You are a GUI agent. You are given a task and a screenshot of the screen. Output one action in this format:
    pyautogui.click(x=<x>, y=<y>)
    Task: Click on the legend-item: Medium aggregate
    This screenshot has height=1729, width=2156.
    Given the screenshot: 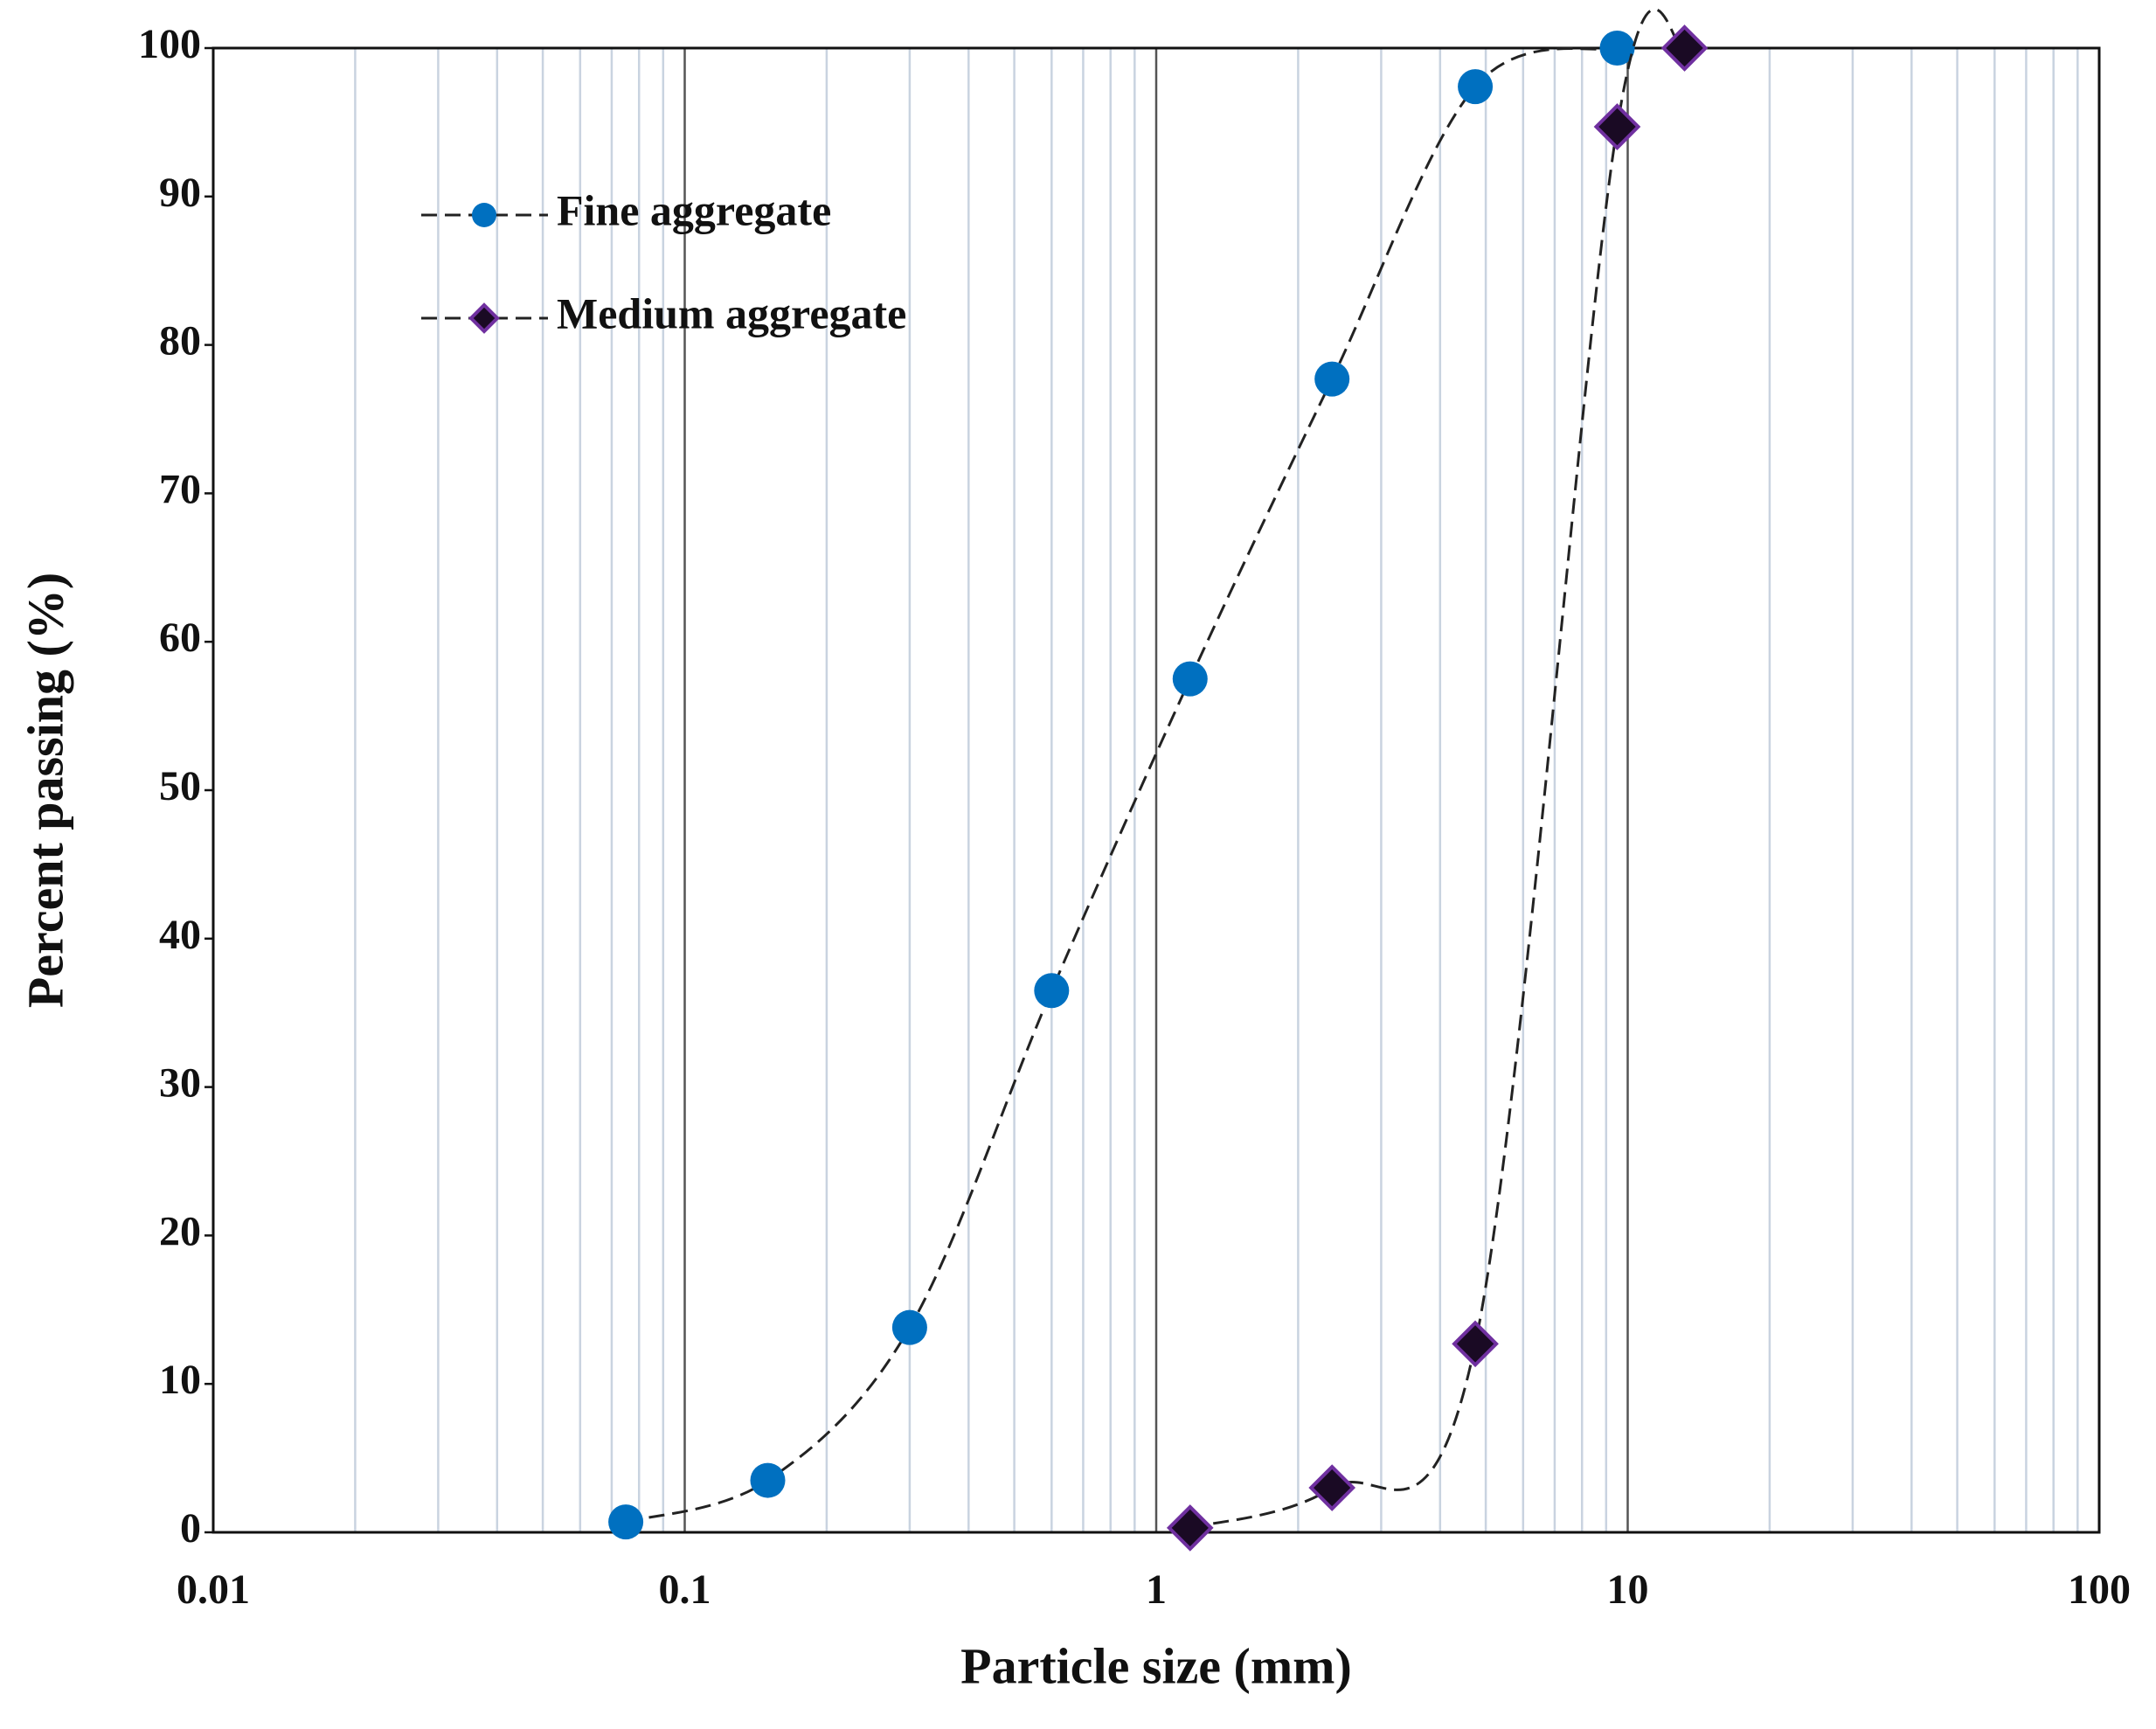 What is the action you would take?
    pyautogui.click(x=663, y=312)
    